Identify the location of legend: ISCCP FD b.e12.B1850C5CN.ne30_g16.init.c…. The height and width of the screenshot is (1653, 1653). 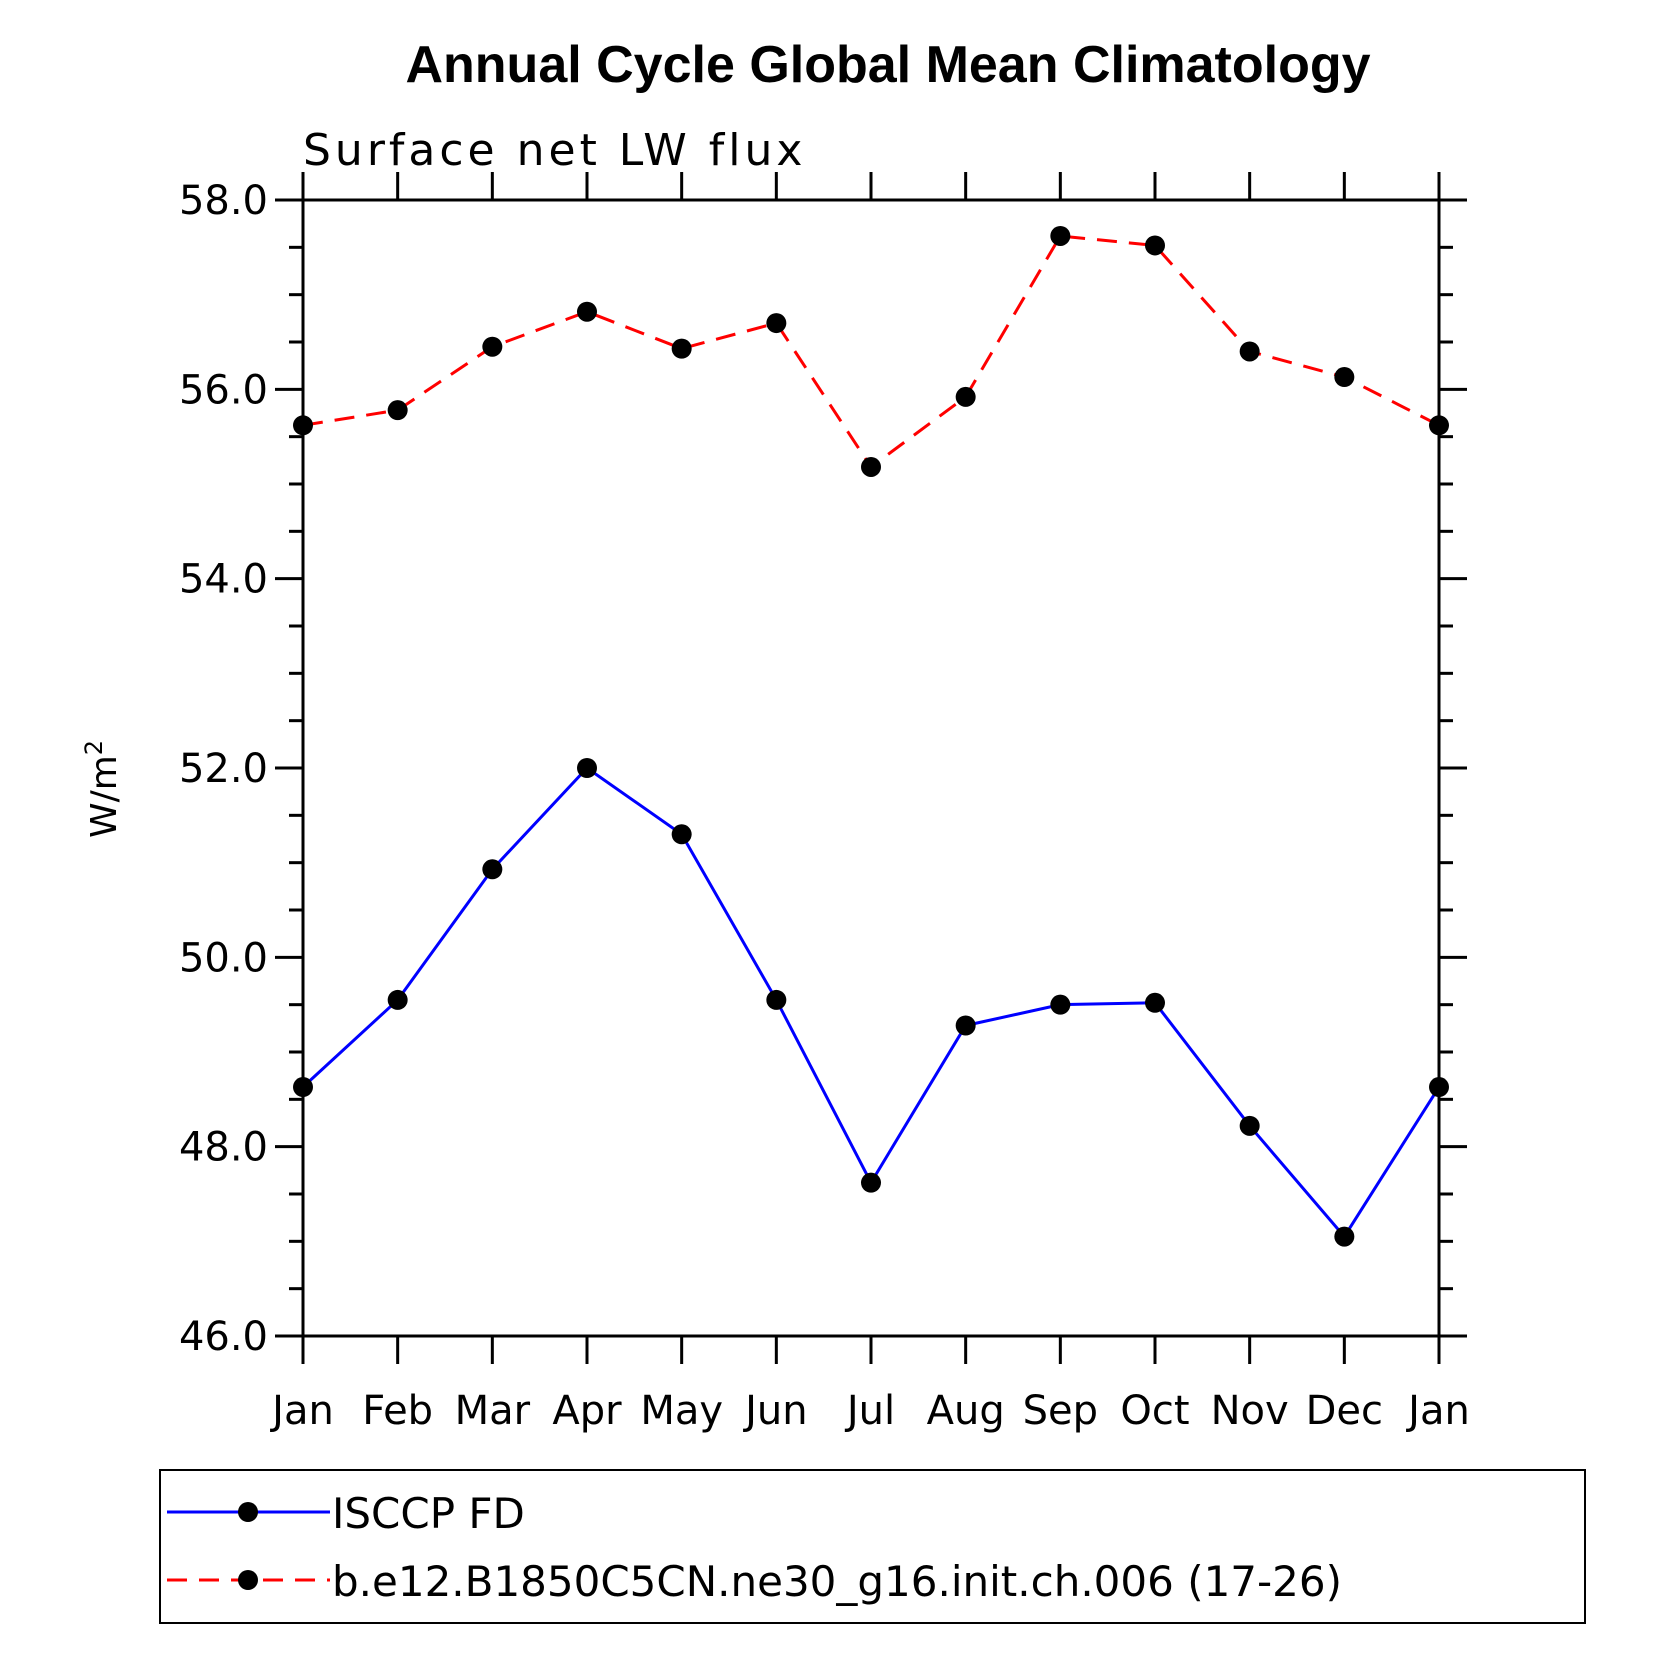
(872, 1546).